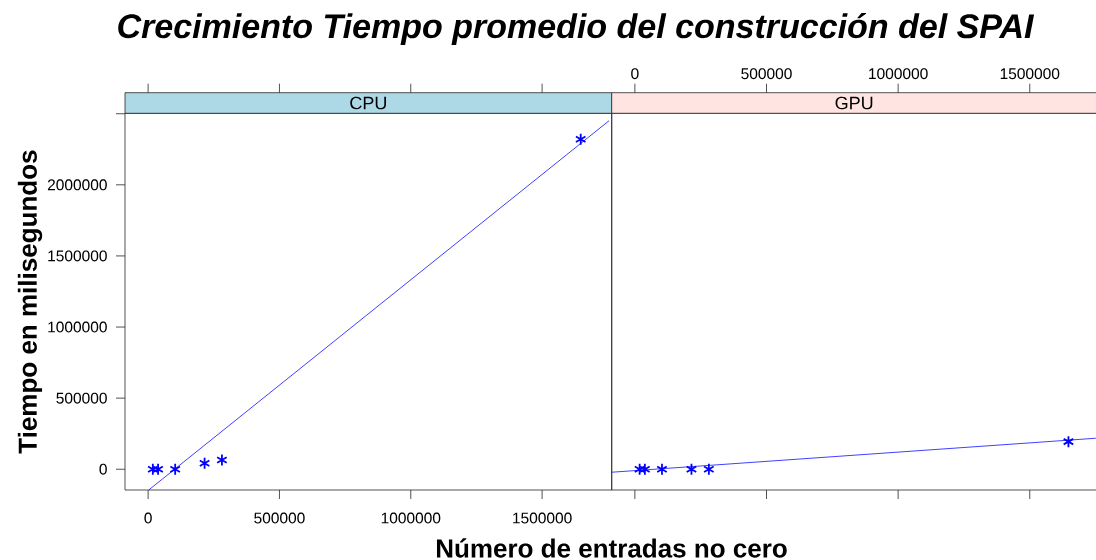 The image size is (1096, 560). Describe the element at coordinates (854, 103) in the screenshot. I see `chart-subtitle: GPU` at that location.